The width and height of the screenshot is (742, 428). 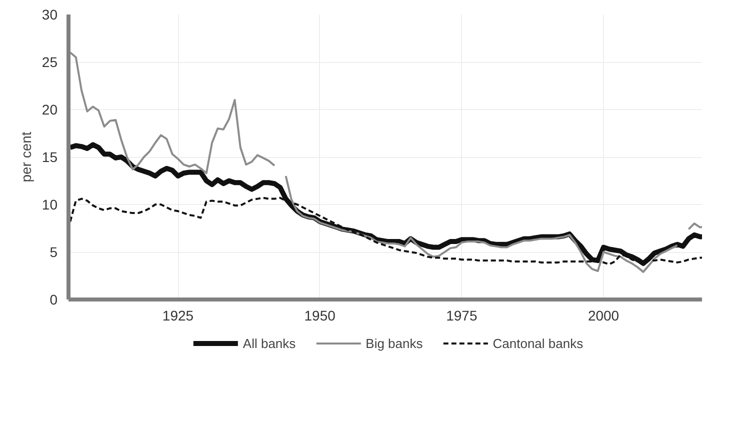 I want to click on y-tick-label: 0, so click(x=54, y=300).